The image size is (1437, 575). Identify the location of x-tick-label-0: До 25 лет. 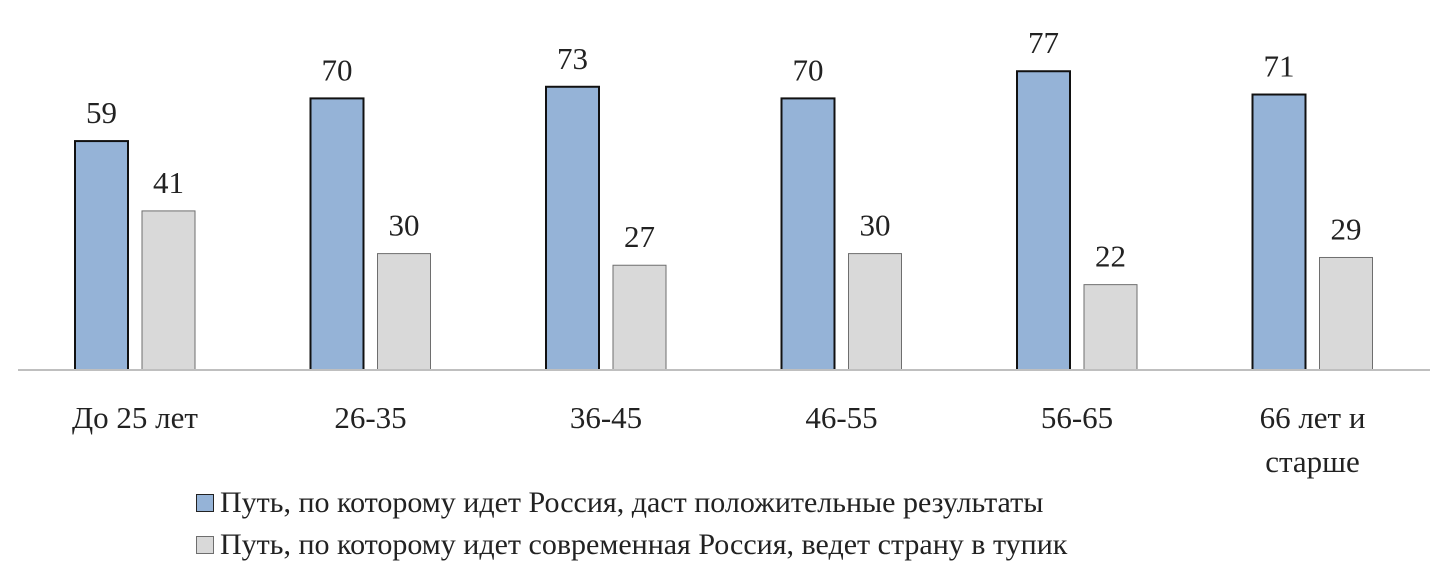
(135, 417).